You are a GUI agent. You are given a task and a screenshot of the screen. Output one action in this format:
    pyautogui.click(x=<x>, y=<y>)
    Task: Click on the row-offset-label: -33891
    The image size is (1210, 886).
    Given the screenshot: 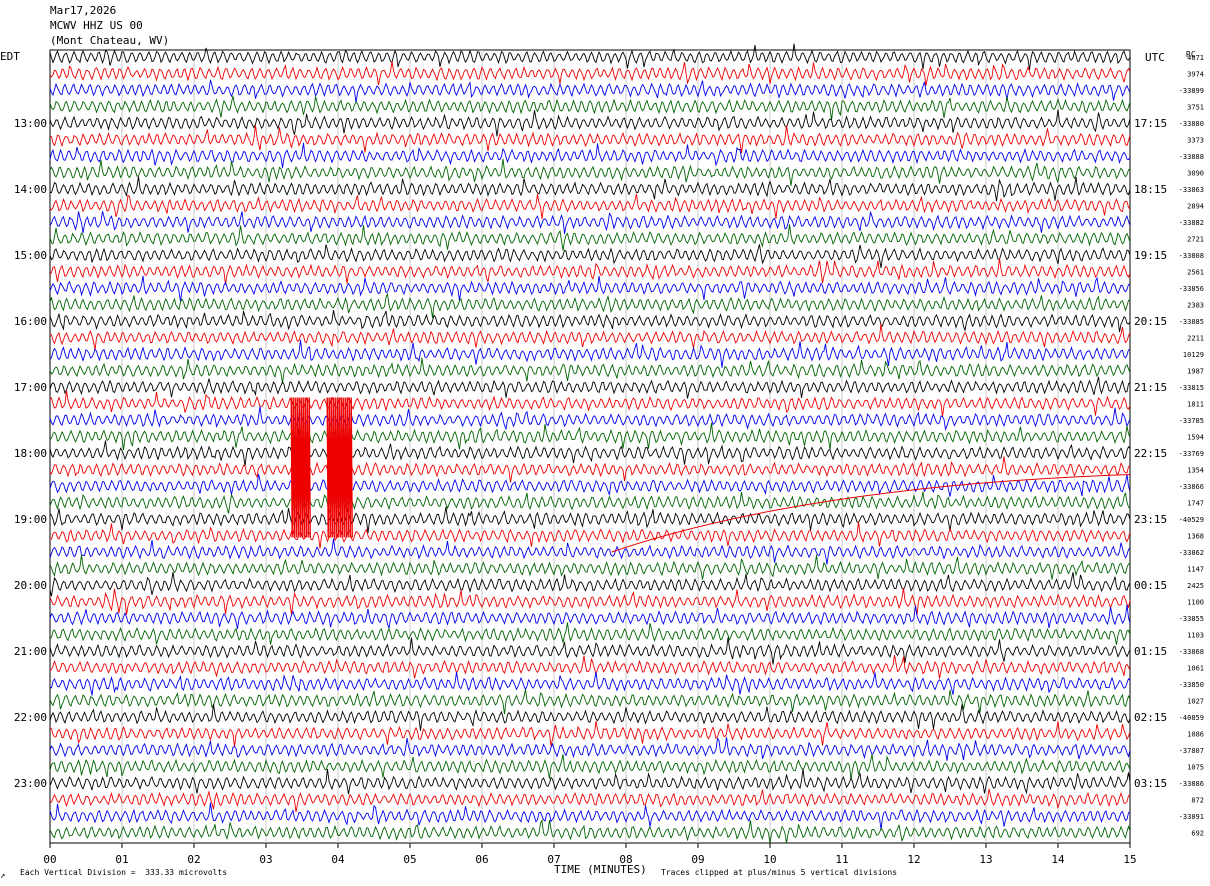 What is the action you would take?
    pyautogui.click(x=1191, y=817)
    